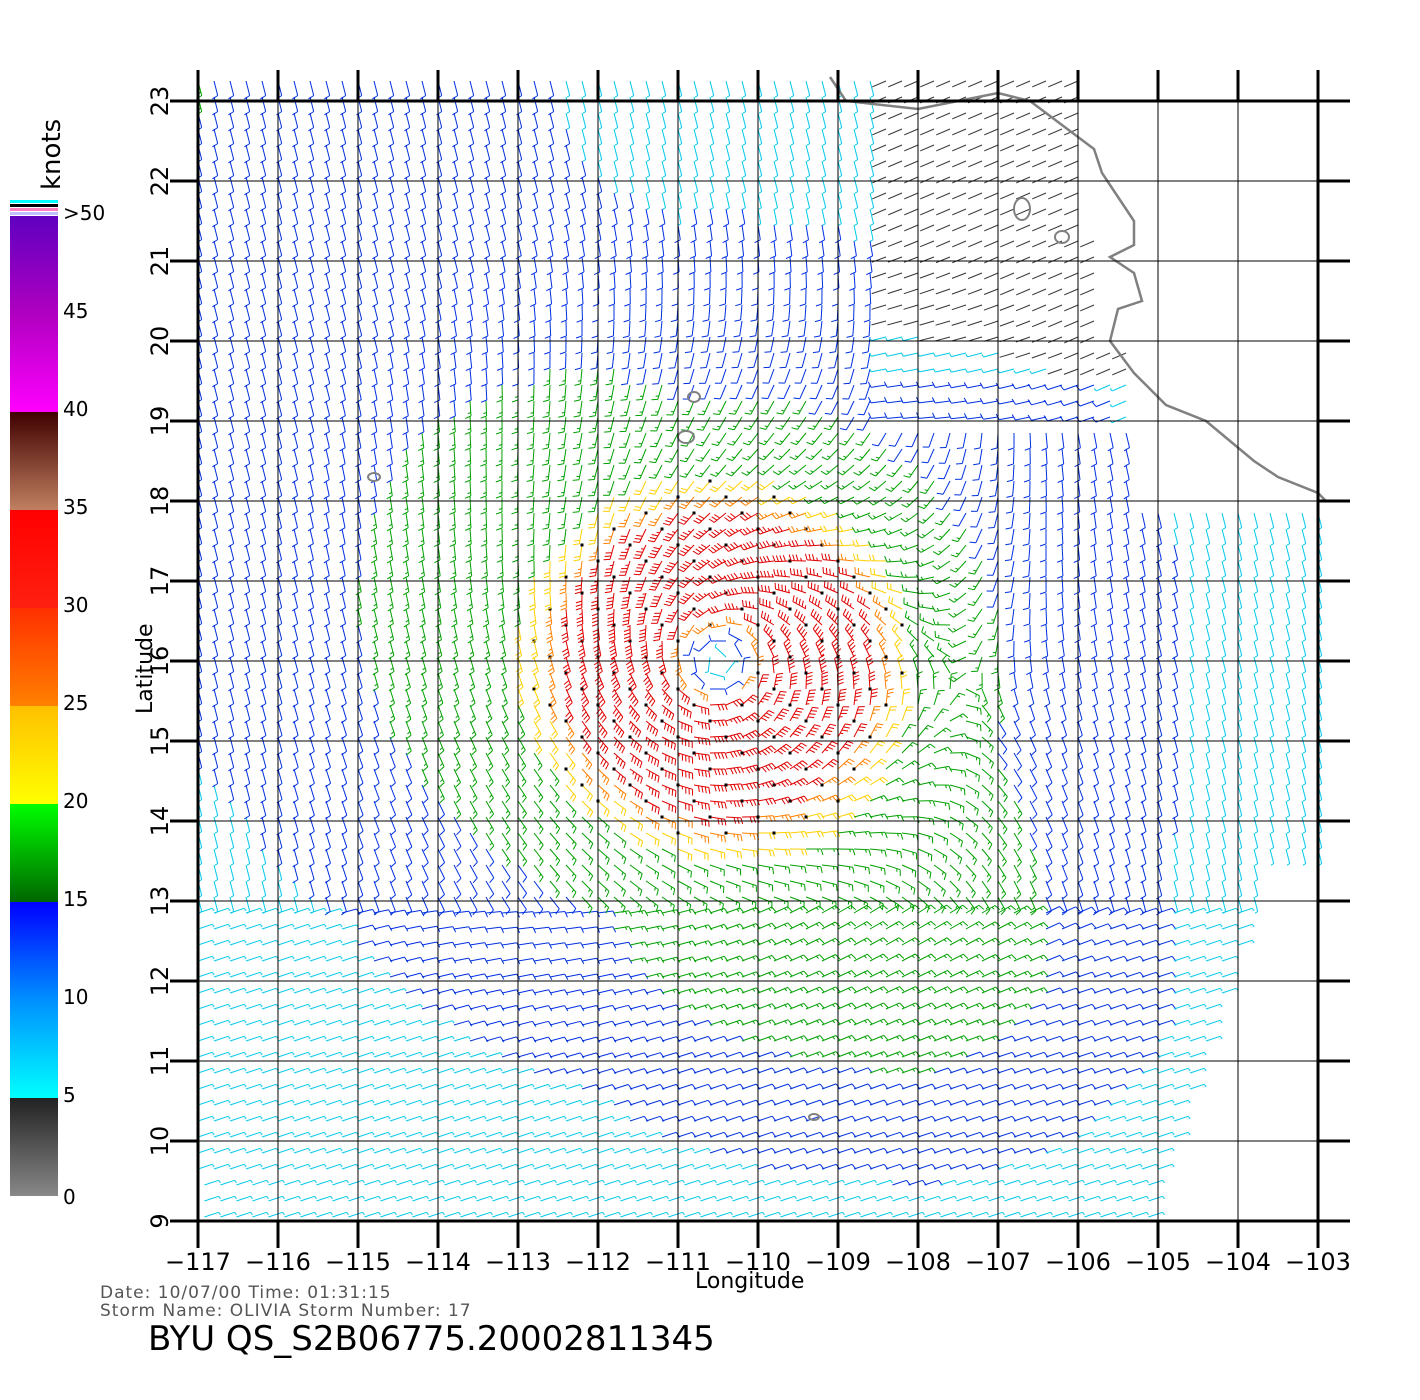 The height and width of the screenshot is (1400, 1420). What do you see at coordinates (160, 1061) in the screenshot?
I see `y-tick-label: 11` at bounding box center [160, 1061].